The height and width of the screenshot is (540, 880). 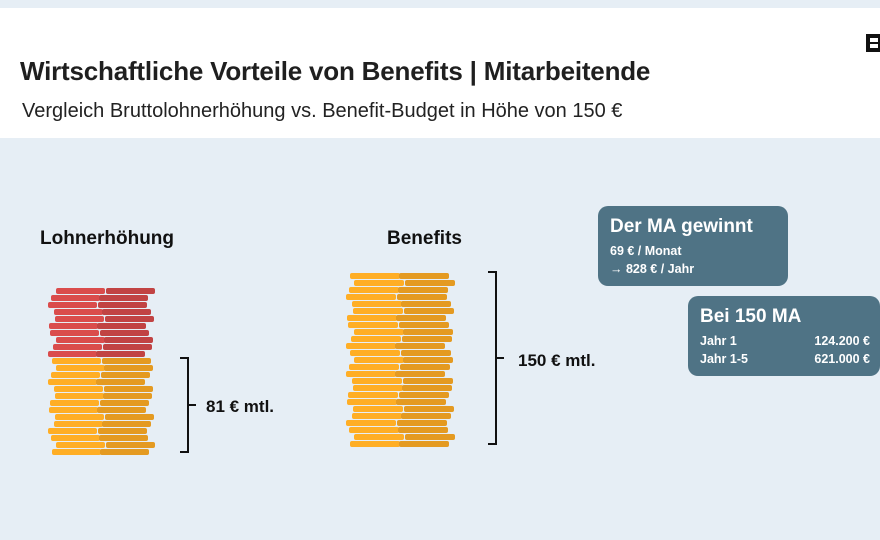 I want to click on year1-label: Jahr 1, so click(x=718, y=341).